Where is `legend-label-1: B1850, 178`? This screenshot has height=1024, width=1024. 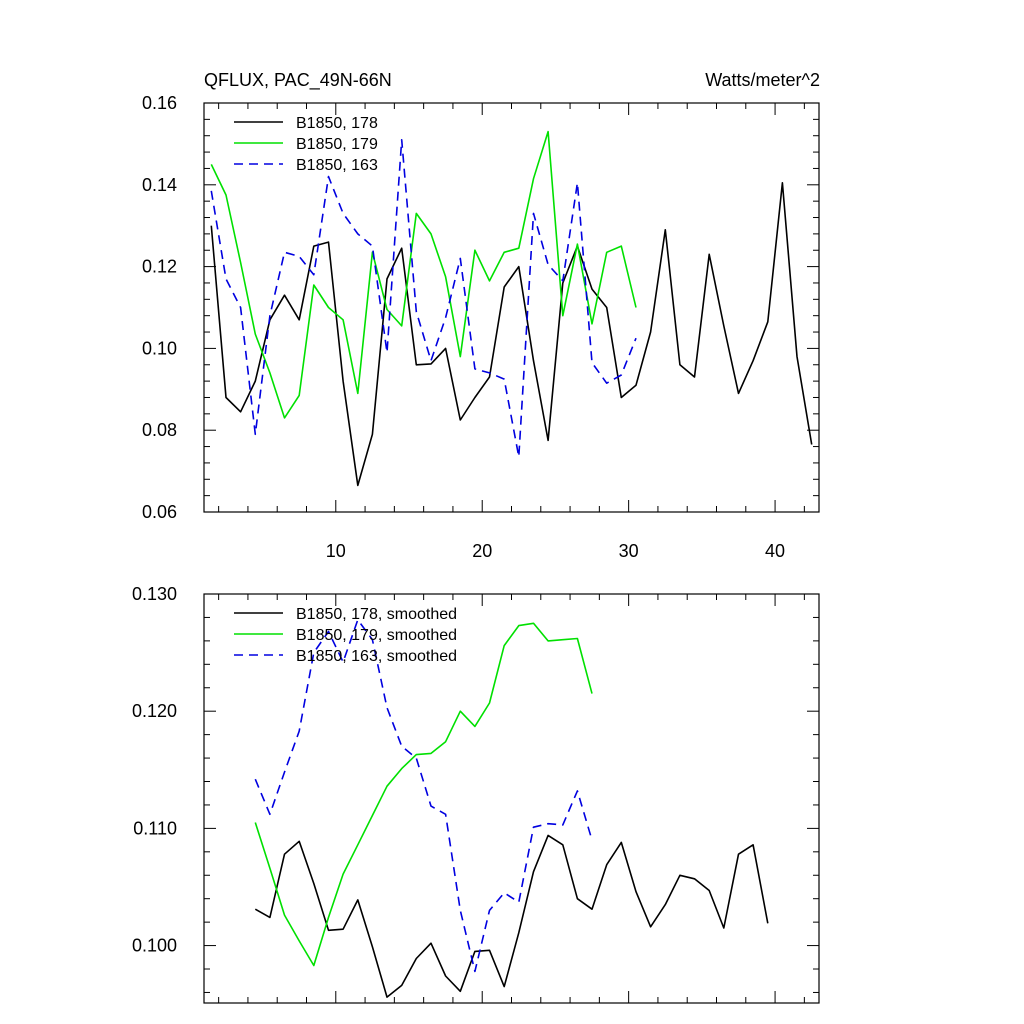 legend-label-1: B1850, 178 is located at coordinates (337, 123).